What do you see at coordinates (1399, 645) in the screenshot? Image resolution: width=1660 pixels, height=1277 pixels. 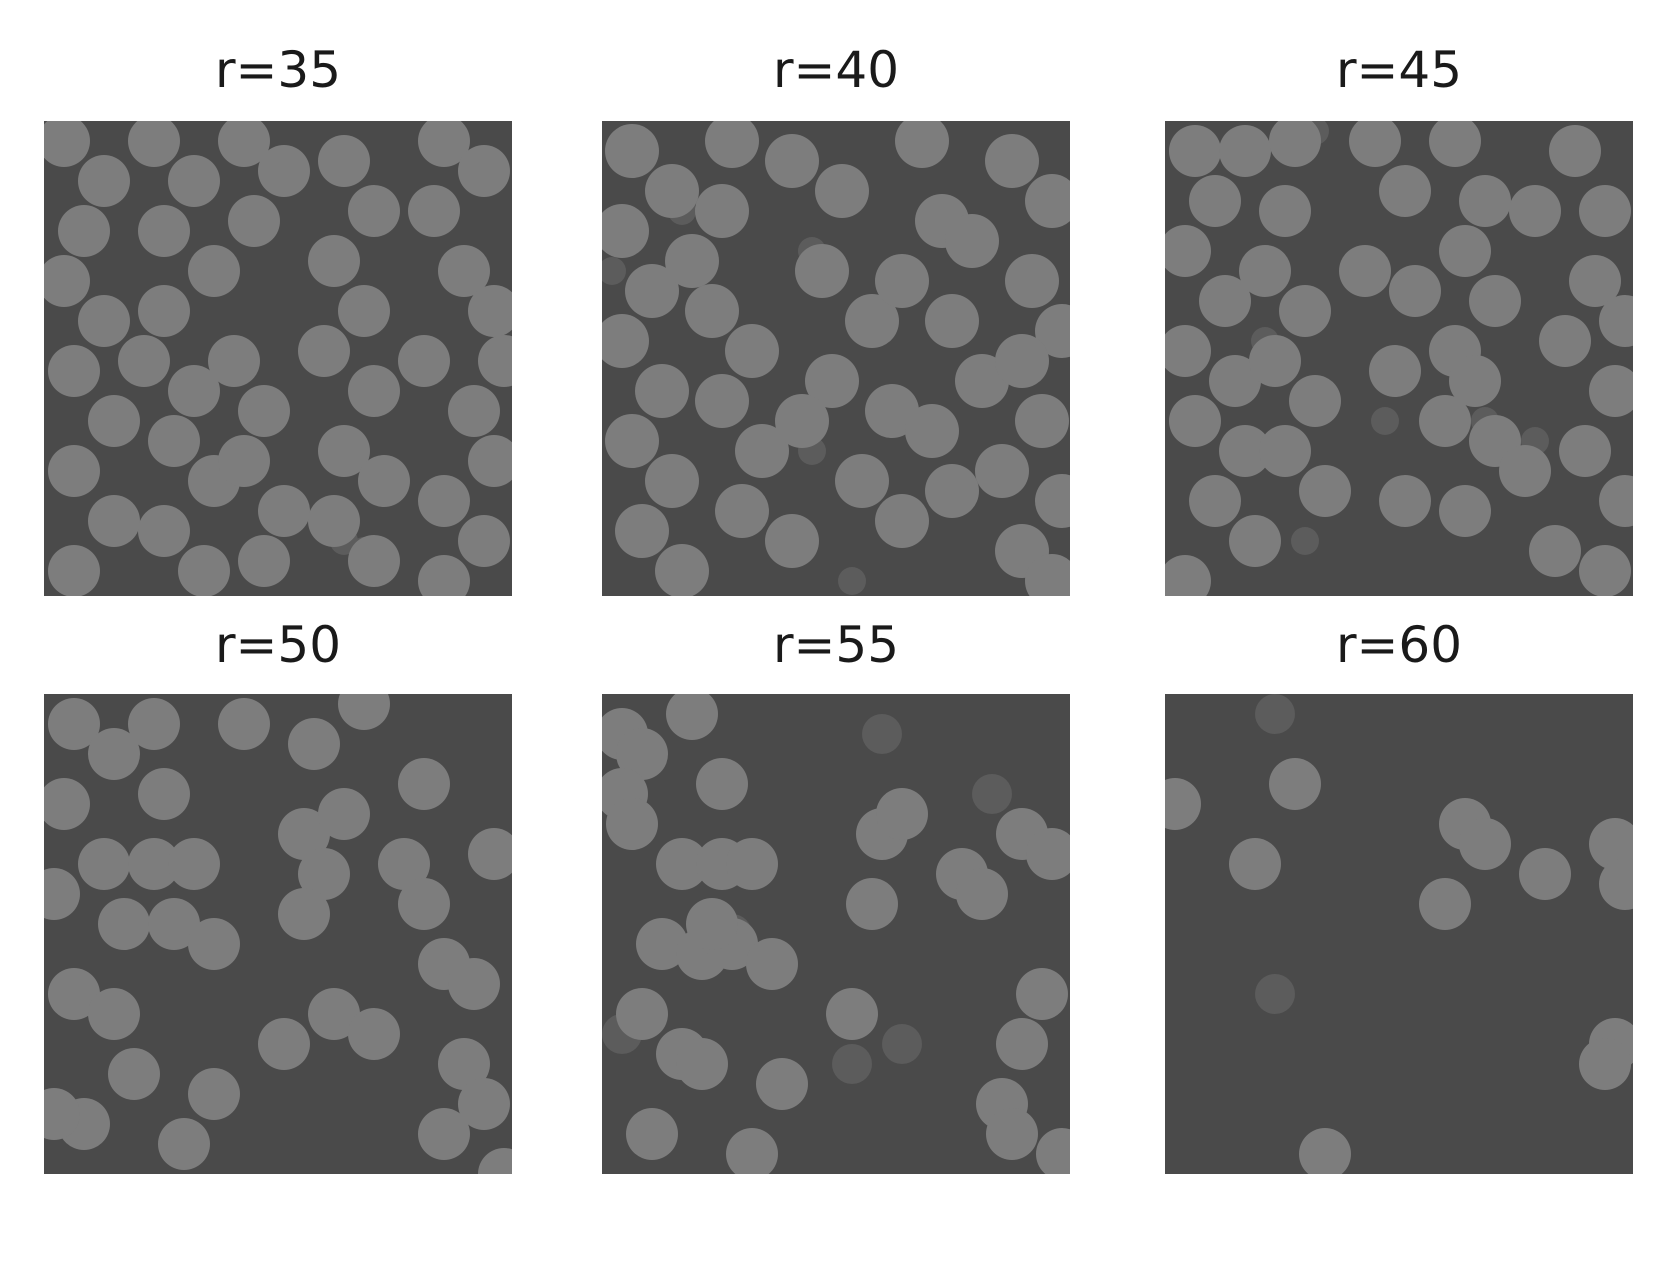 I see `panel-title-r60: r=60` at bounding box center [1399, 645].